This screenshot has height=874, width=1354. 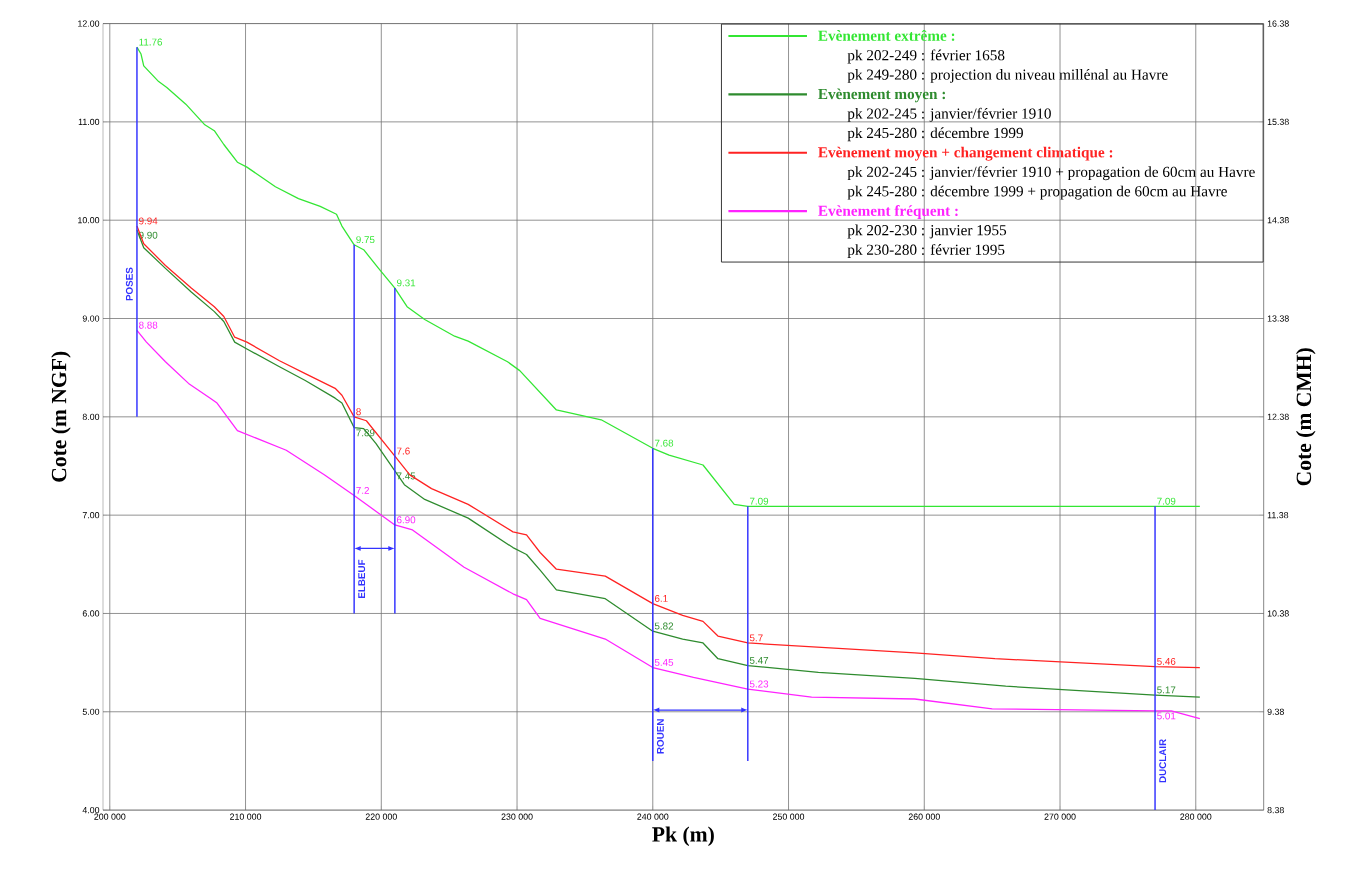 What do you see at coordinates (949, 114) in the screenshot?
I see `annotation: pk 202-245 : janvier/février 1910` at bounding box center [949, 114].